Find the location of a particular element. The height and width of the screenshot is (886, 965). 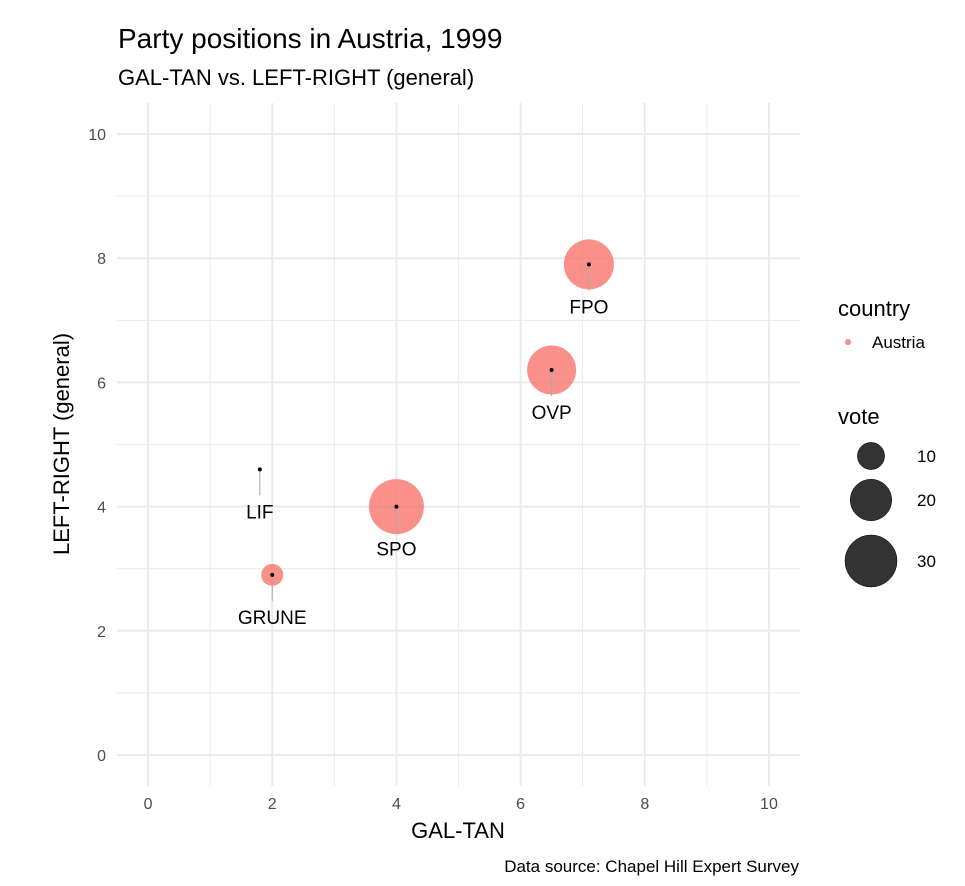

x-tick-label: 6 is located at coordinates (520, 804).